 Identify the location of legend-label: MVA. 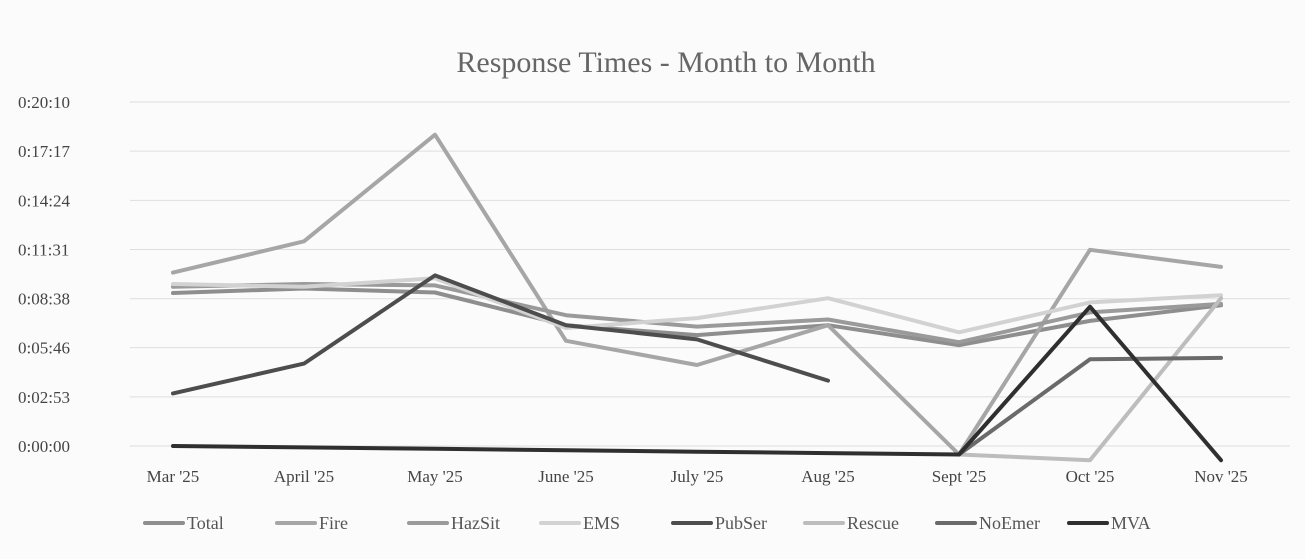
(1131, 523).